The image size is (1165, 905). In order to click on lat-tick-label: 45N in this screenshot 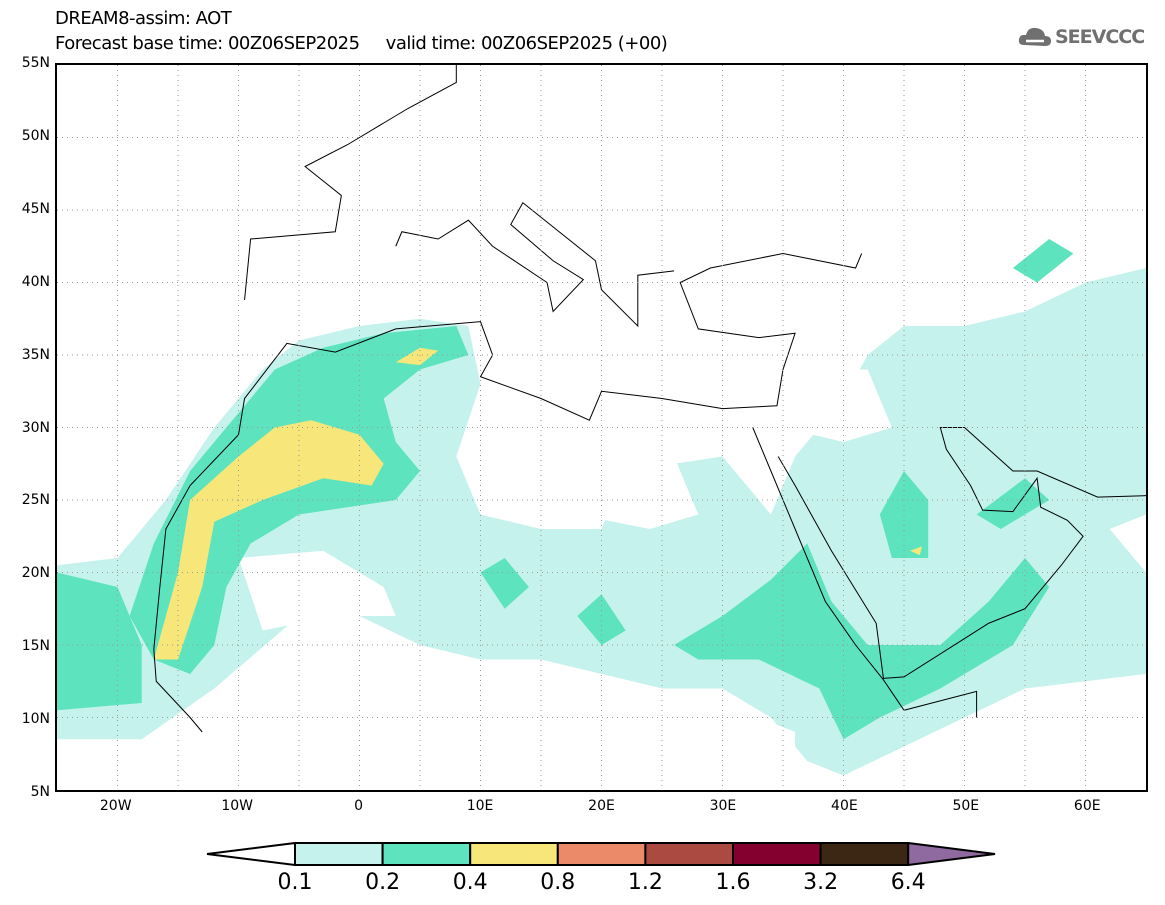, I will do `click(35, 208)`.